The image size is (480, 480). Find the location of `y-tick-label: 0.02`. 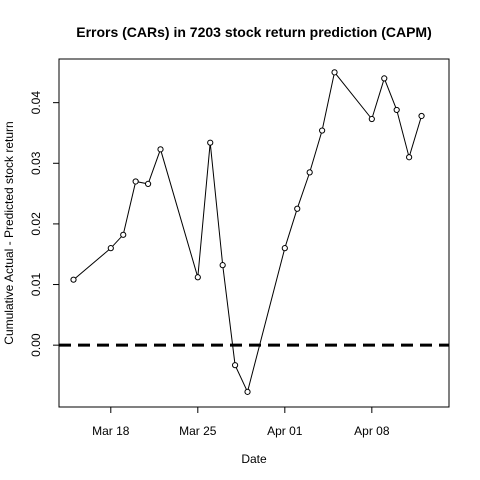

y-tick-label: 0.02 is located at coordinates (36, 224).